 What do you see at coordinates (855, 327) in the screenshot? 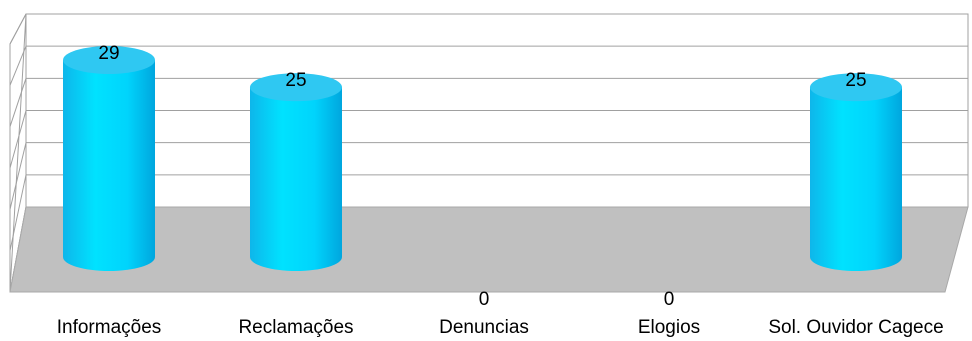
I see `x-tick-label: Sol. Ouvidor Cagece` at bounding box center [855, 327].